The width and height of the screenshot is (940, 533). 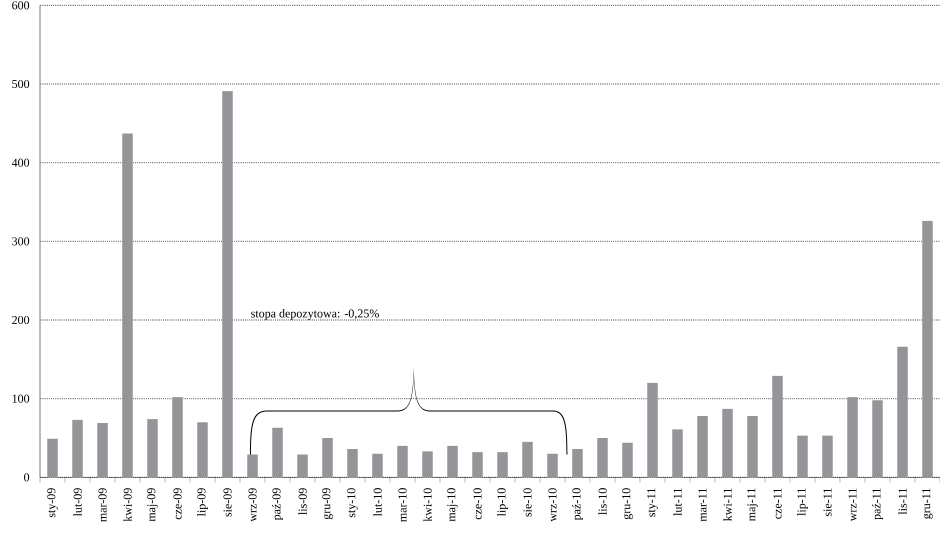 What do you see at coordinates (302, 501) in the screenshot?
I see `x-tick-label: lis-09` at bounding box center [302, 501].